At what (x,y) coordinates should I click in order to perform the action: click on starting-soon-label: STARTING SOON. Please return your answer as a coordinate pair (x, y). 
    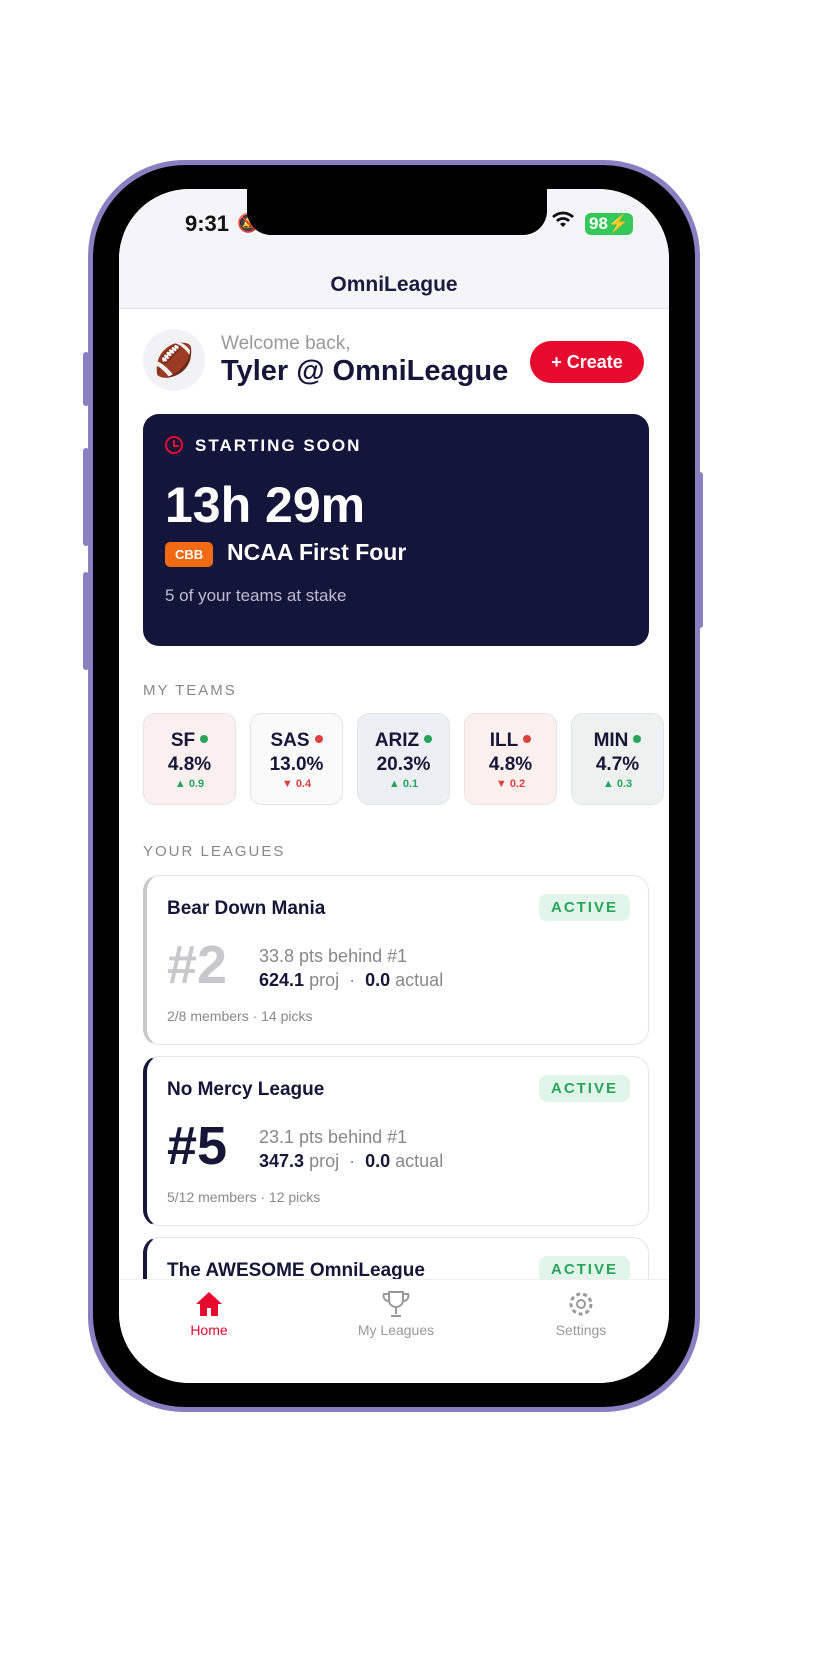
    Looking at the image, I should click on (278, 445).